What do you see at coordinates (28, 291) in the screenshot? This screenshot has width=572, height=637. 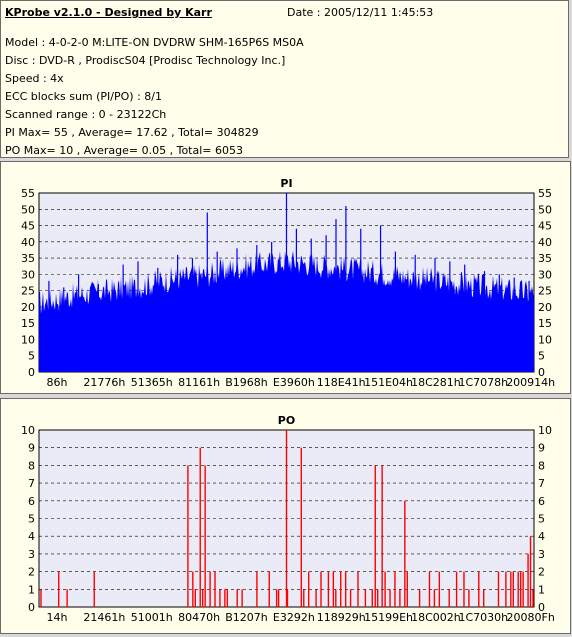 I see `y-tick-label-left: 25` at bounding box center [28, 291].